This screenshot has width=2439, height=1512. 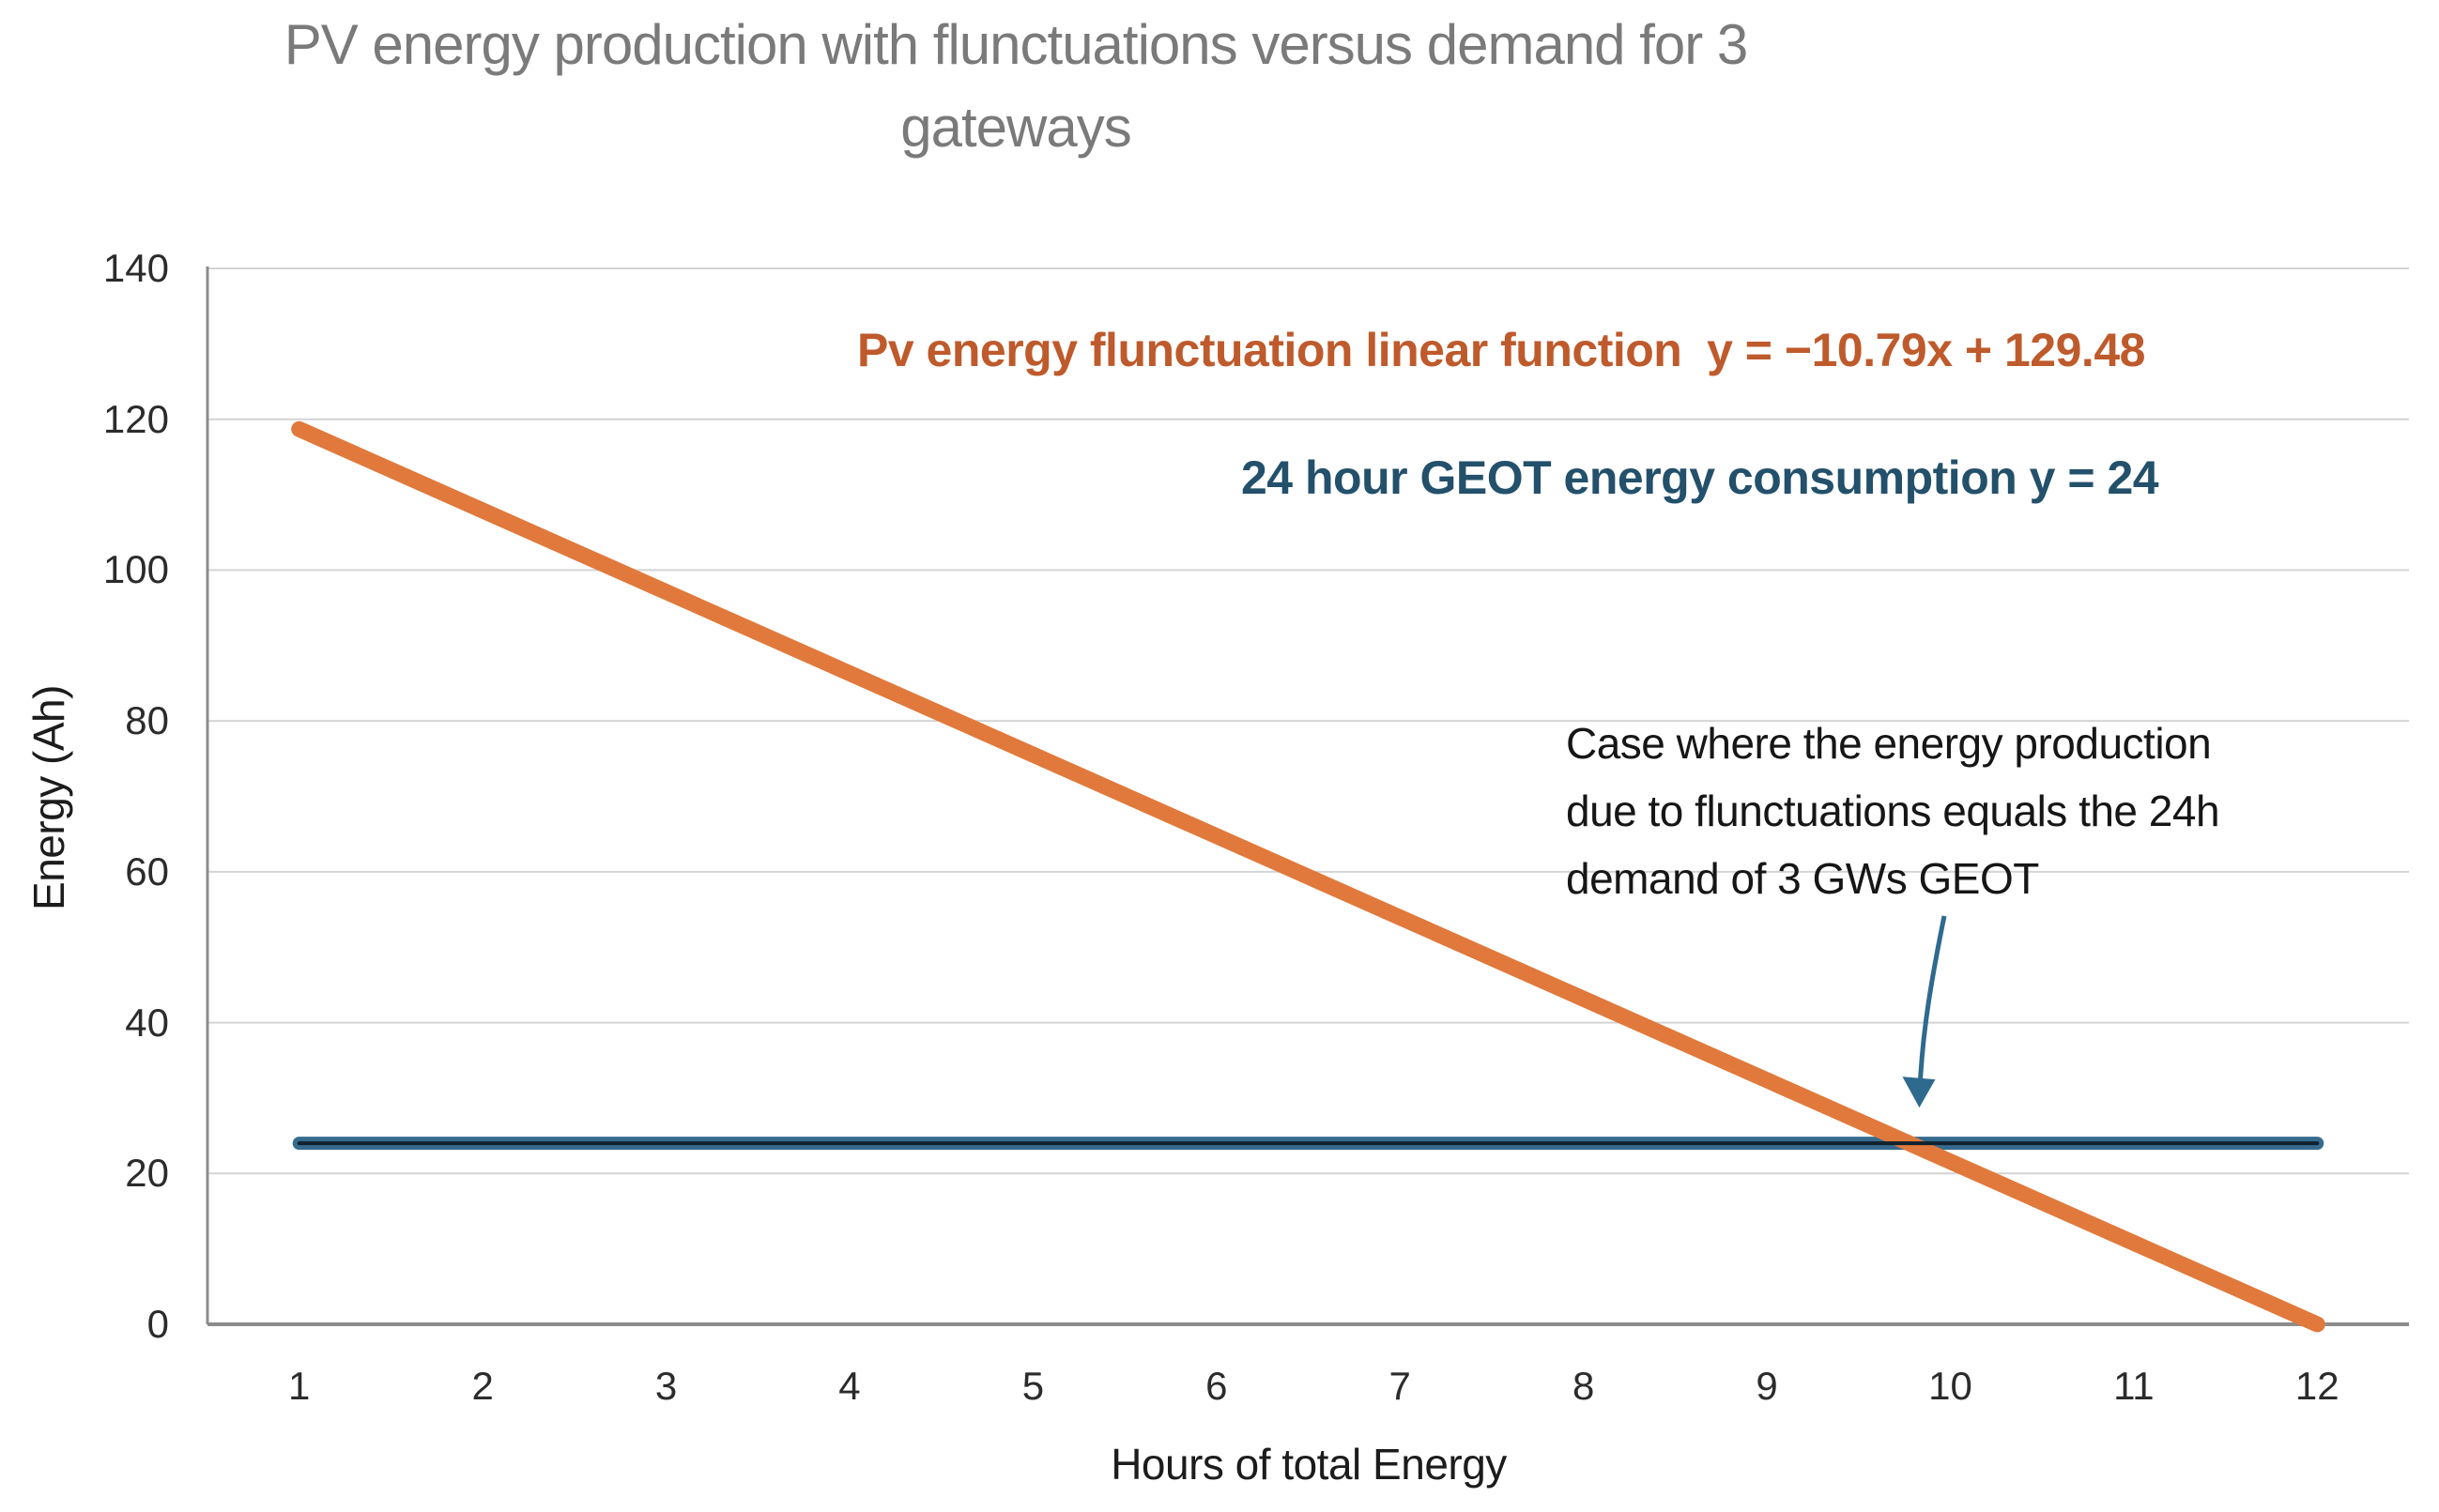 I want to click on y-axis-tick-label: 20, so click(x=147, y=1173).